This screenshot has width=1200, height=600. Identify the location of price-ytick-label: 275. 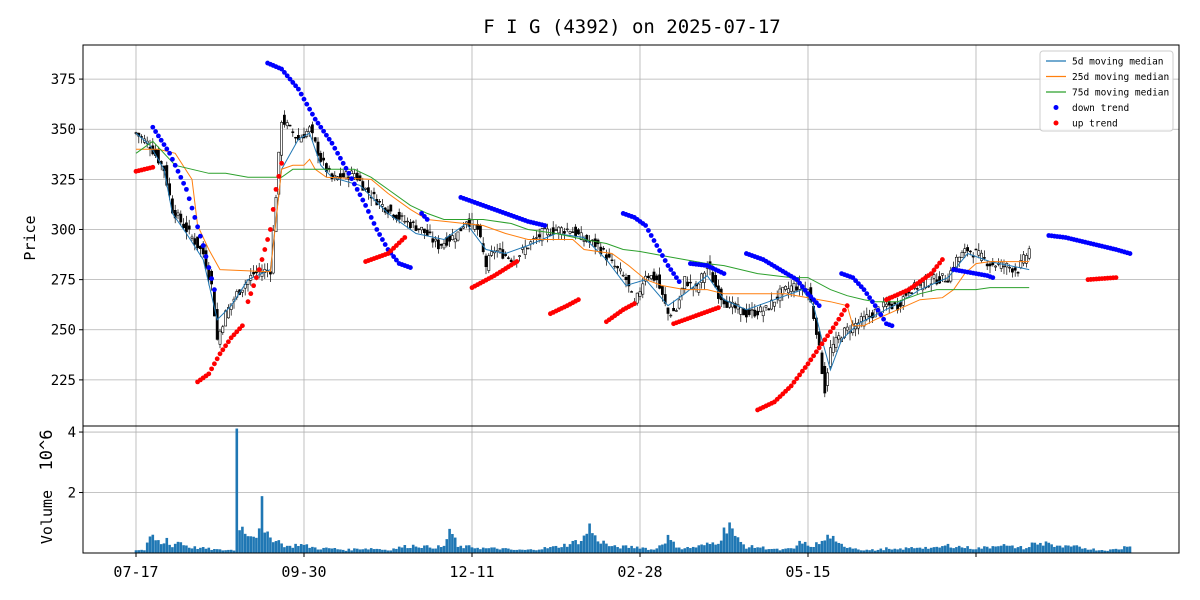
(63, 281).